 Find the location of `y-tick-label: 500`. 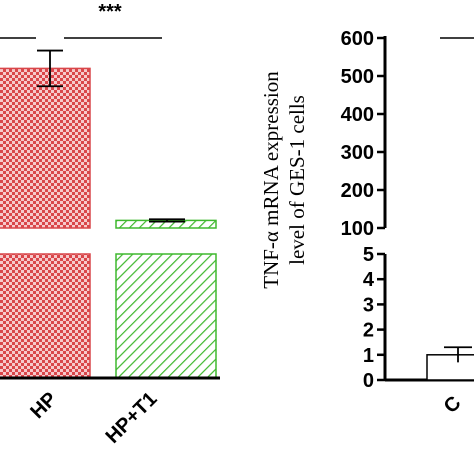

y-tick-label: 500 is located at coordinates (357, 77).